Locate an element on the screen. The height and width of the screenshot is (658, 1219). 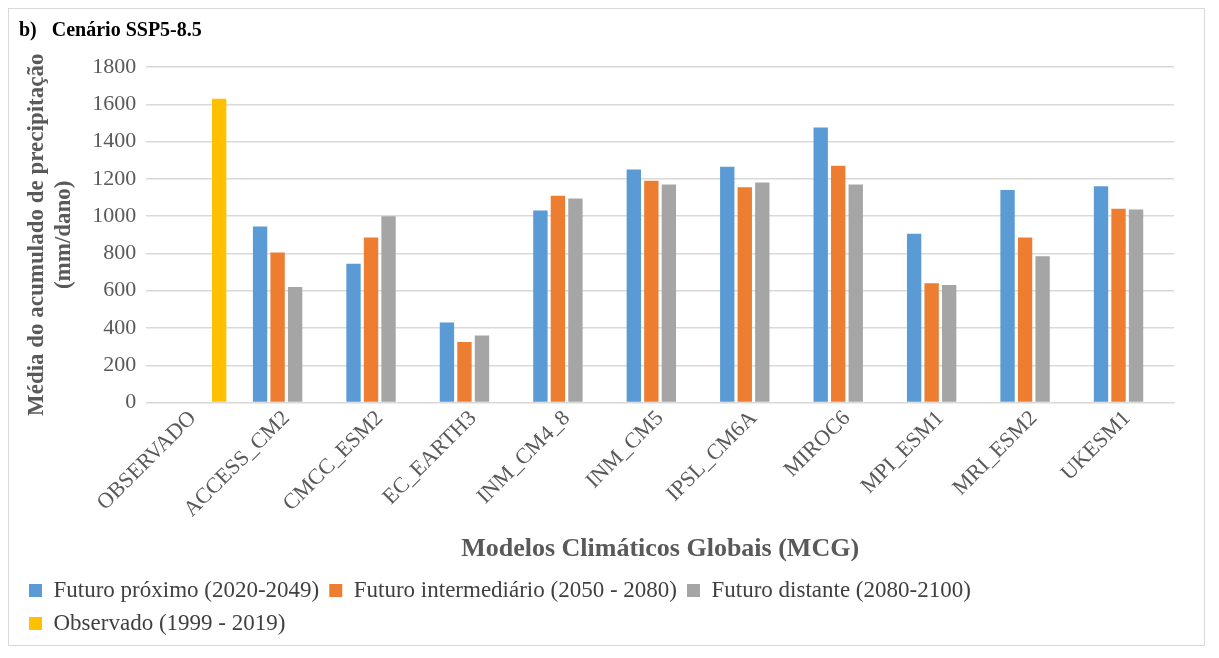
legend-label: Futuro distante (2080-2100) is located at coordinates (841, 589).